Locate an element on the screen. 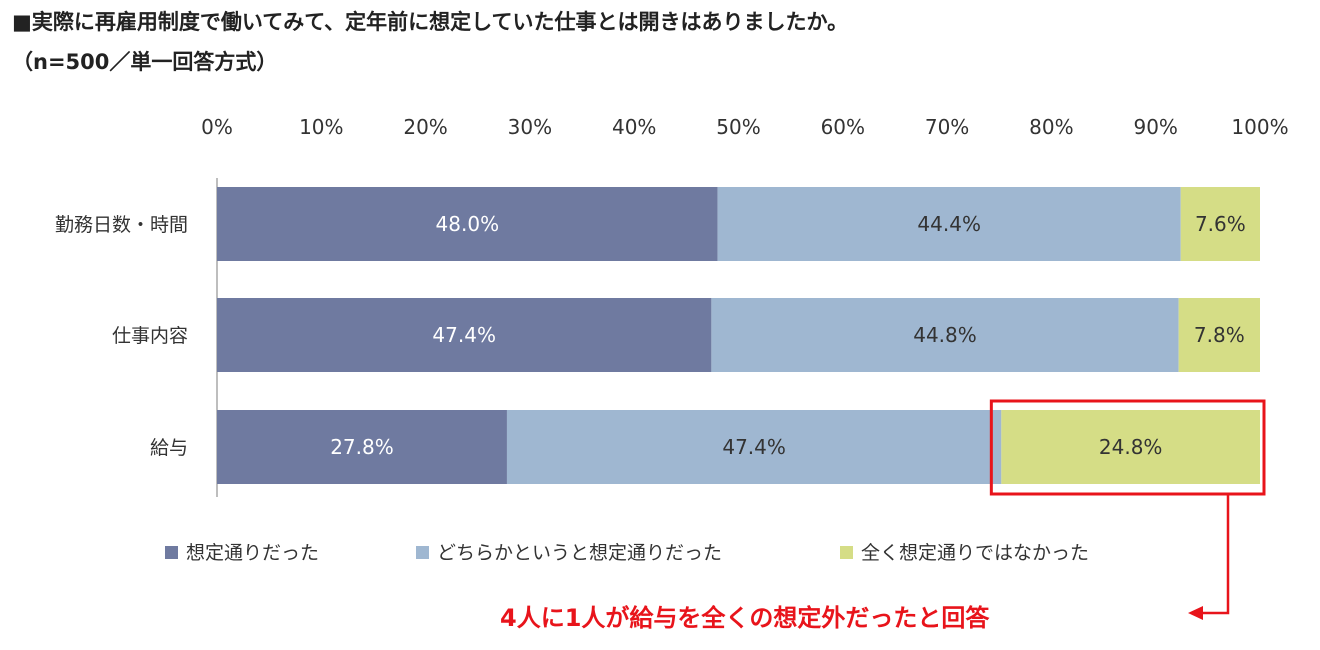 The height and width of the screenshot is (650, 1320). x-tick-label: 80% is located at coordinates (1051, 127).